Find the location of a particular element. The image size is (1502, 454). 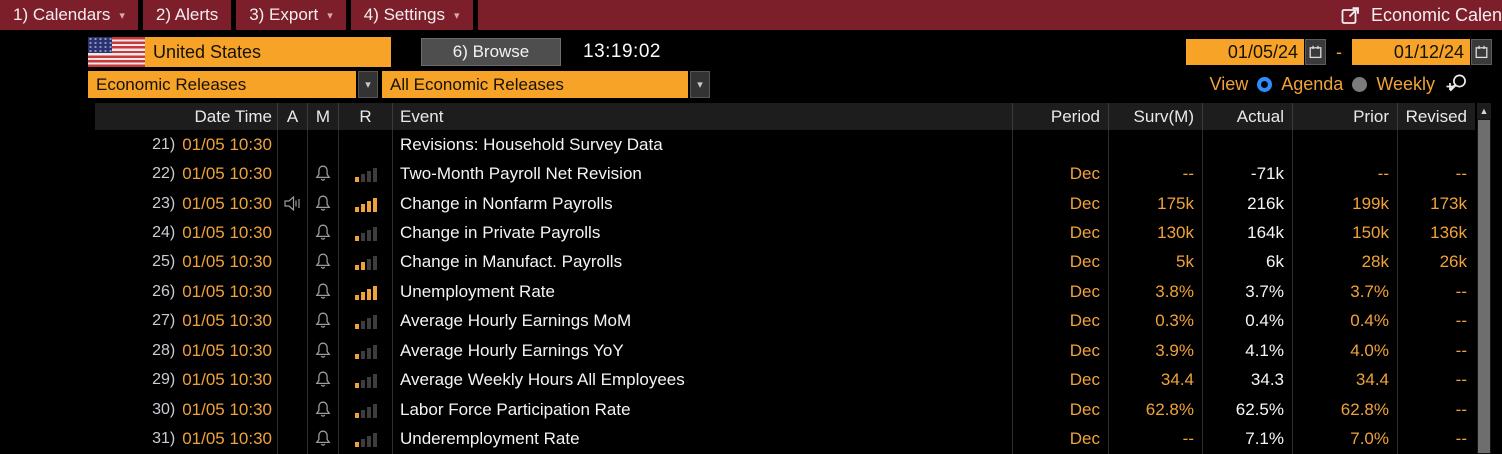

date-range: 01/05/24 - 01/12/24 is located at coordinates (1344, 52).